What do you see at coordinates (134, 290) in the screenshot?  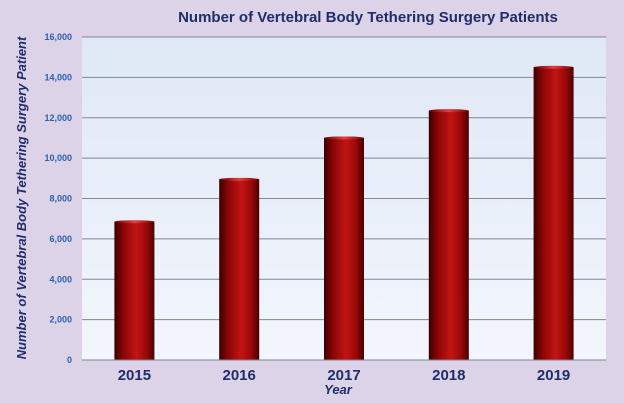 I see `bar-2015` at bounding box center [134, 290].